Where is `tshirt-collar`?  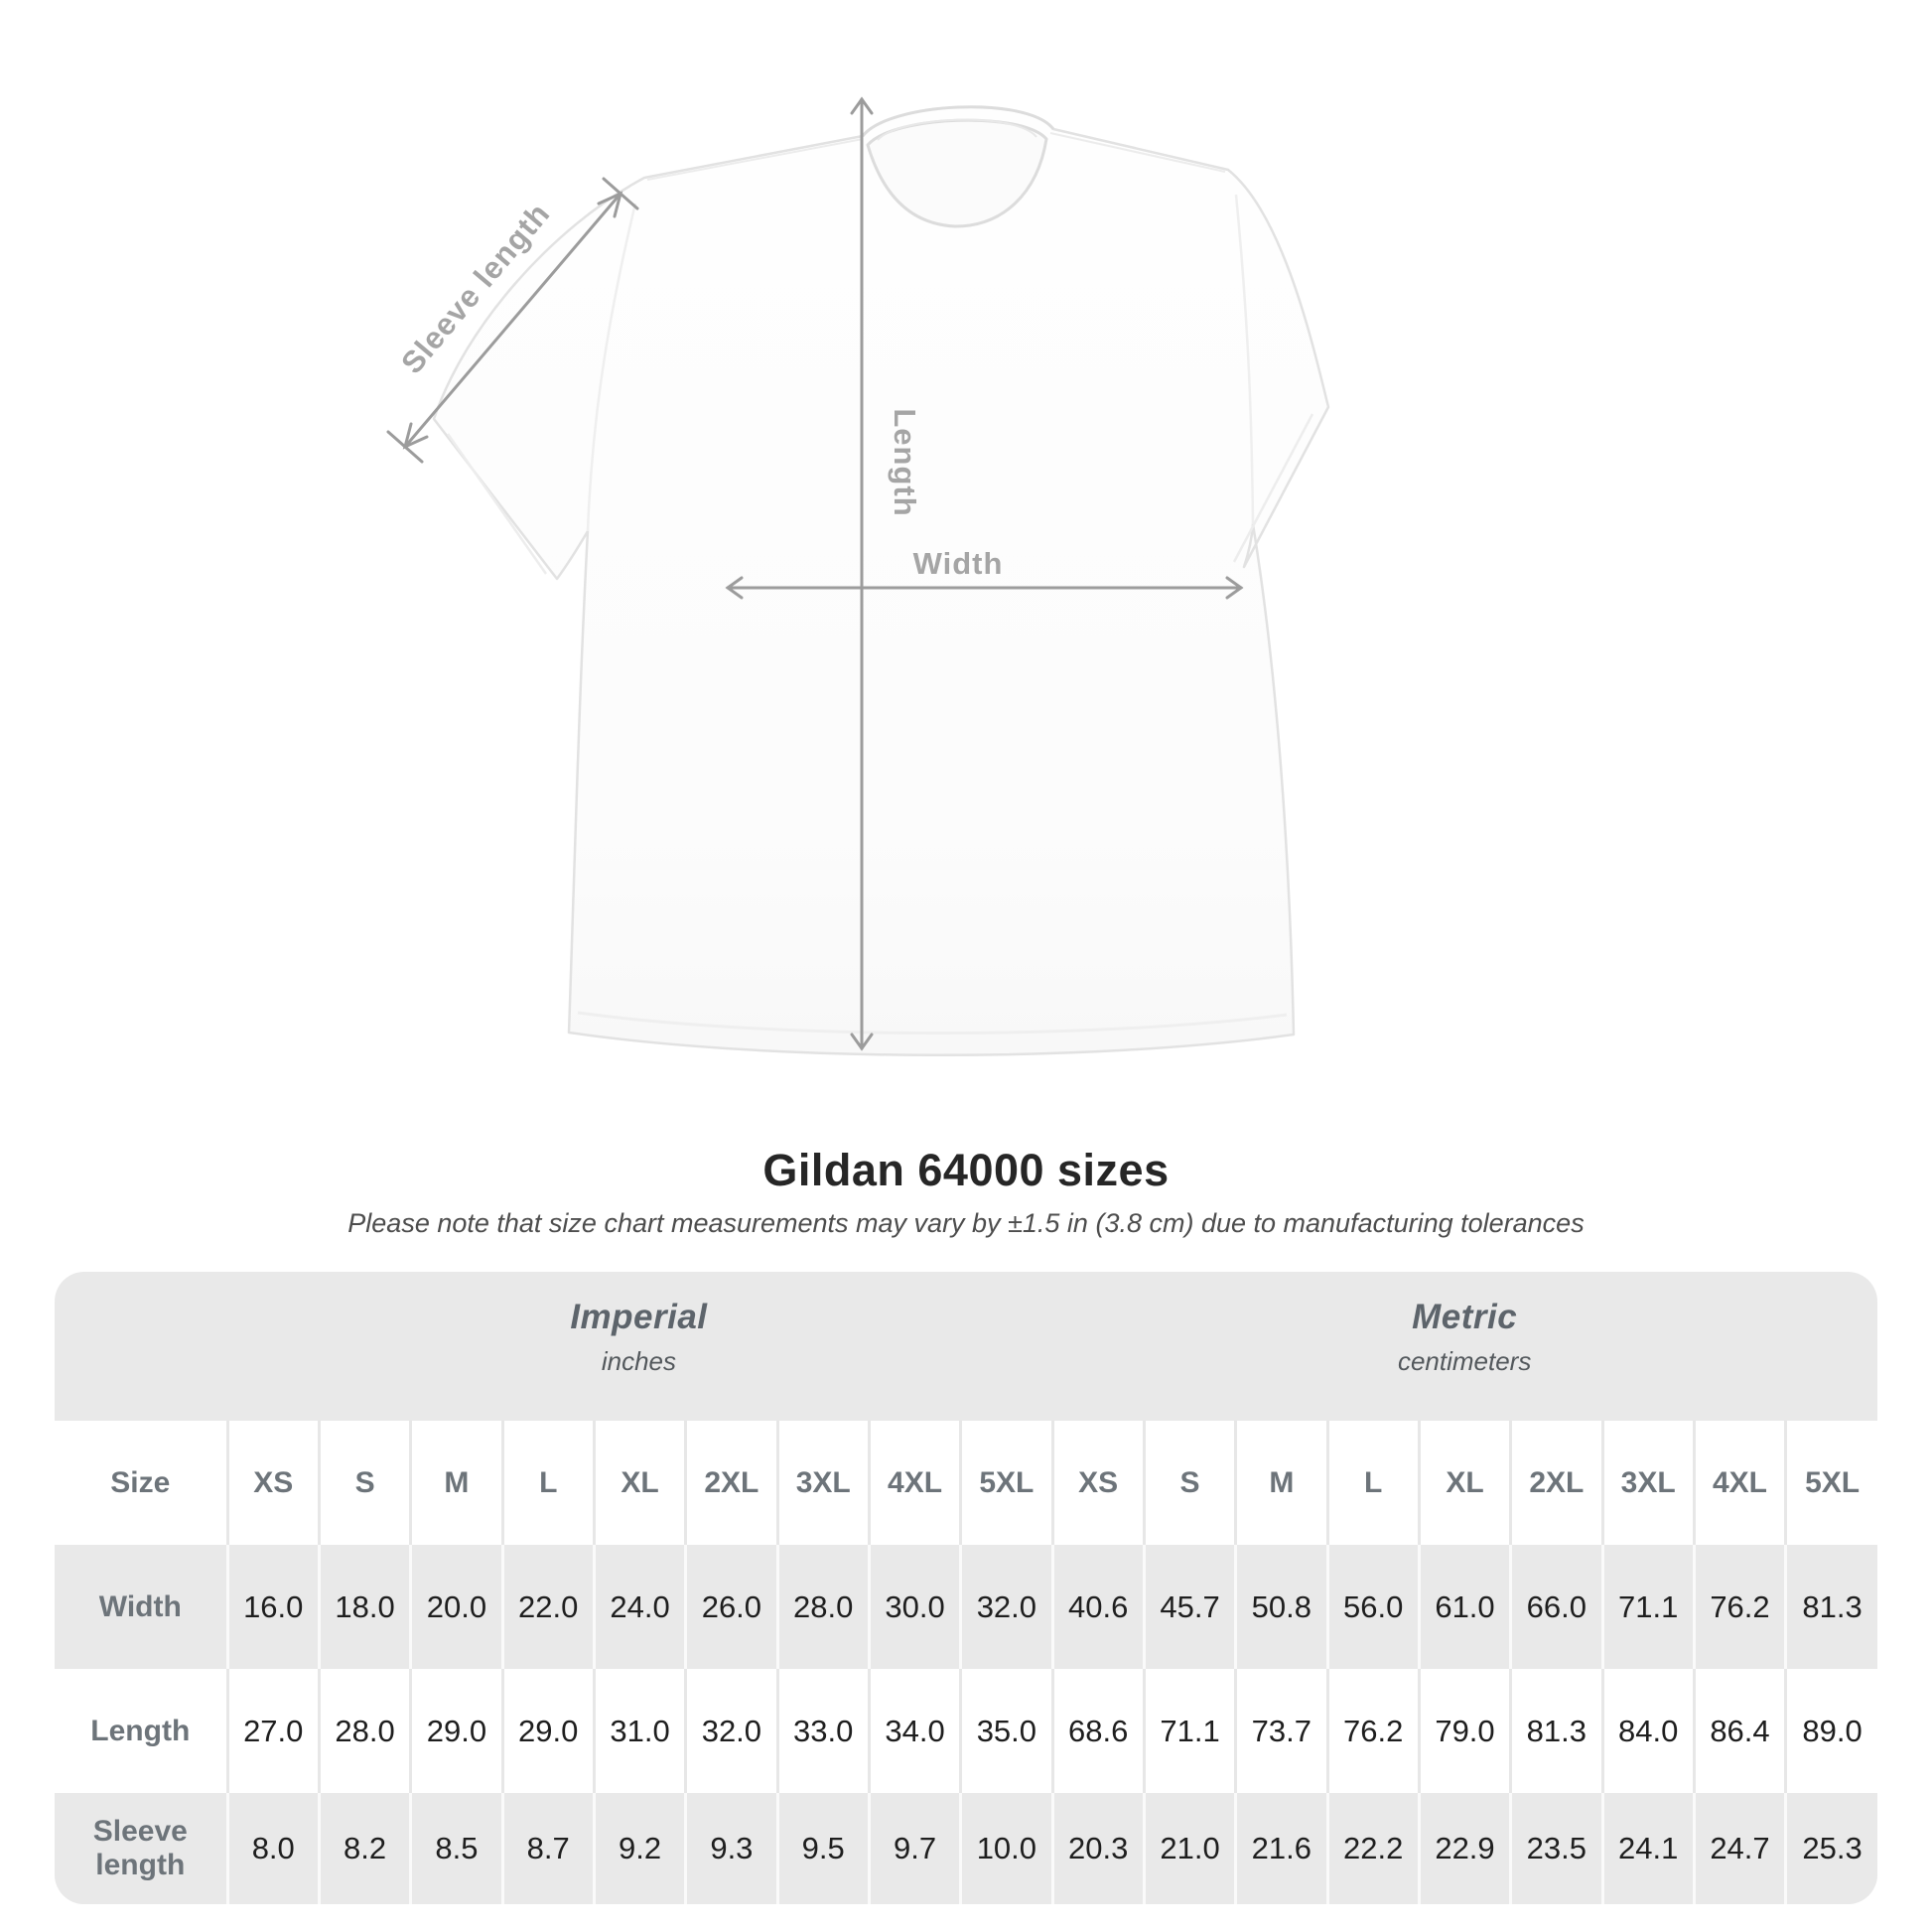 tshirt-collar is located at coordinates (958, 166).